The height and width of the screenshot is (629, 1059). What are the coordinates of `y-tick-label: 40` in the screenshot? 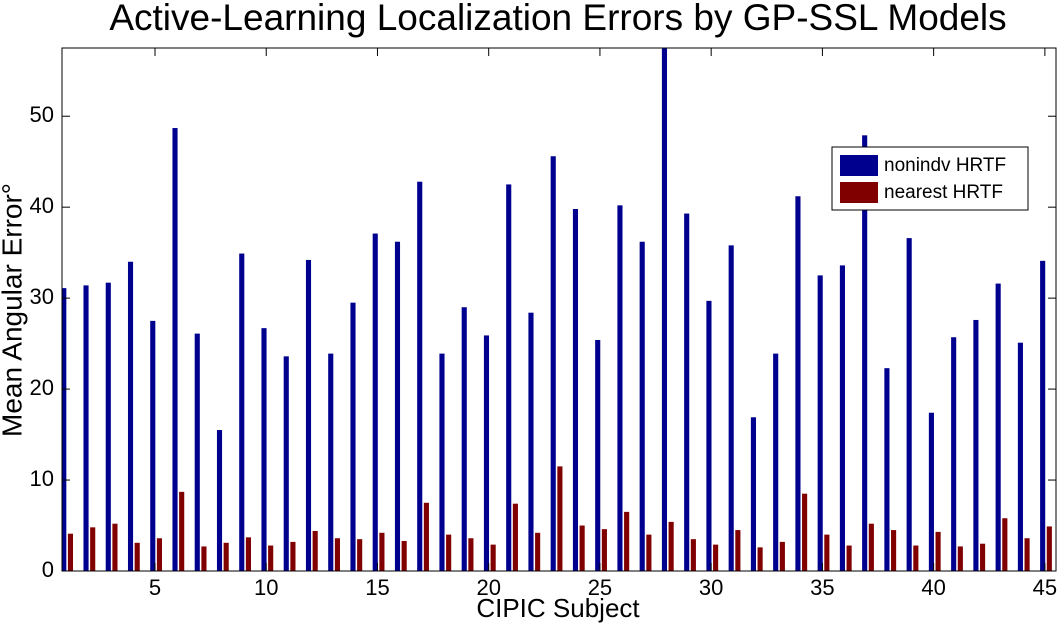 It's located at (42, 205).